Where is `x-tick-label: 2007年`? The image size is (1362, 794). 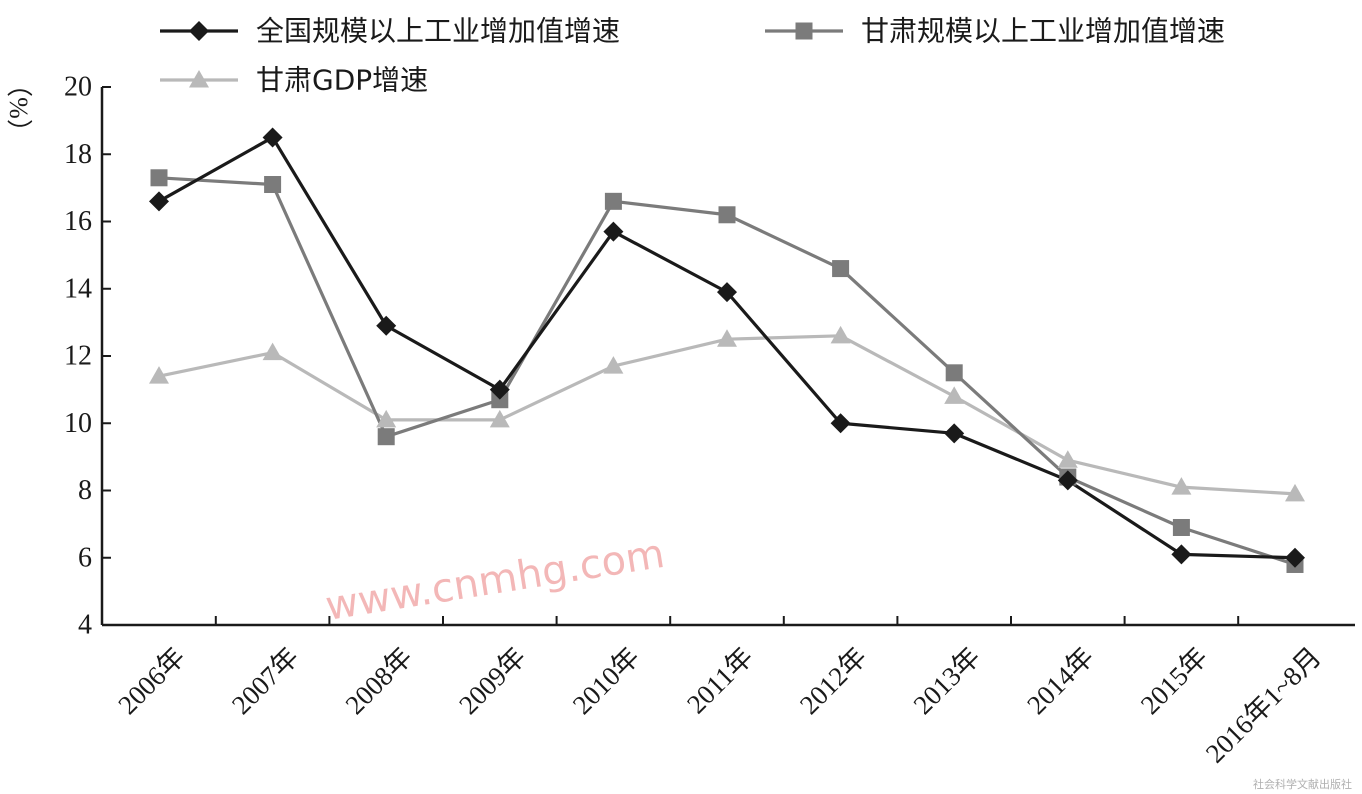
x-tick-label: 2007年 is located at coordinates (265, 681).